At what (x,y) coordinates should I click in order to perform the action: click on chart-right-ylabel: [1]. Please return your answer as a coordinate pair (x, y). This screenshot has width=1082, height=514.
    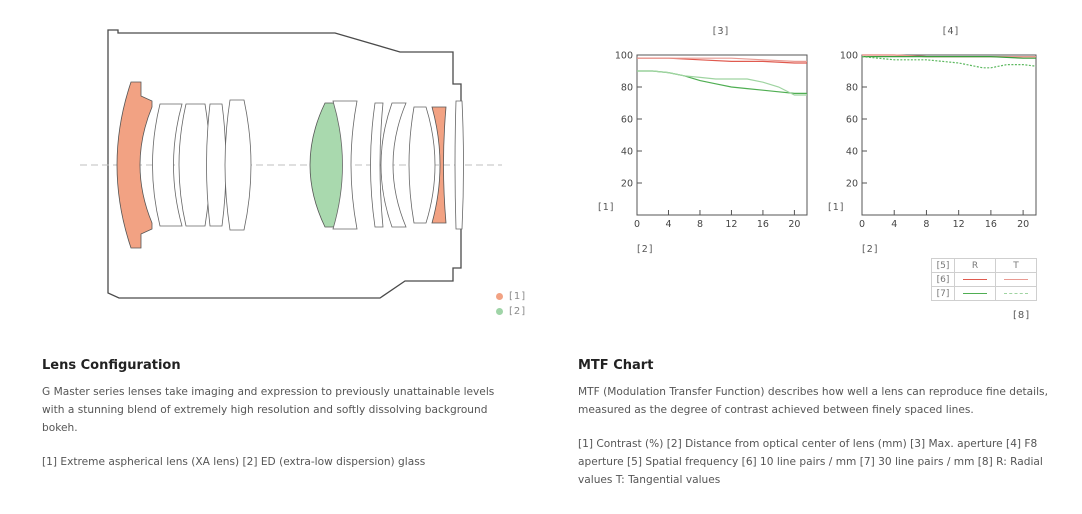
    Looking at the image, I should click on (836, 207).